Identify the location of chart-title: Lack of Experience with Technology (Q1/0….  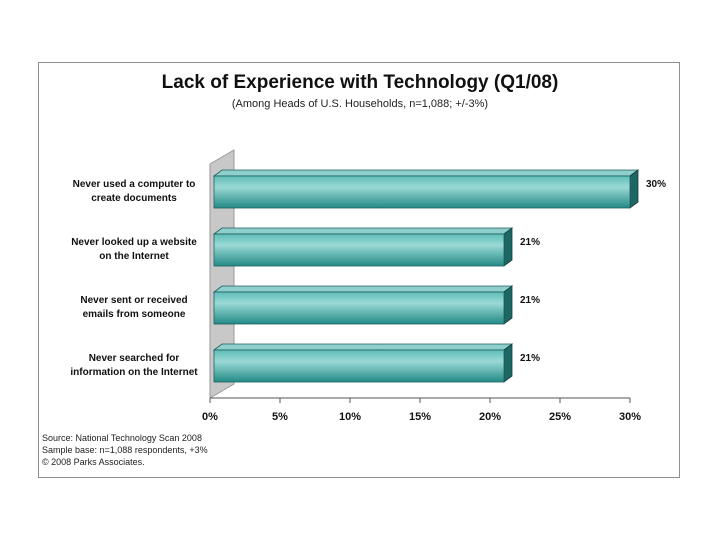
(360, 82).